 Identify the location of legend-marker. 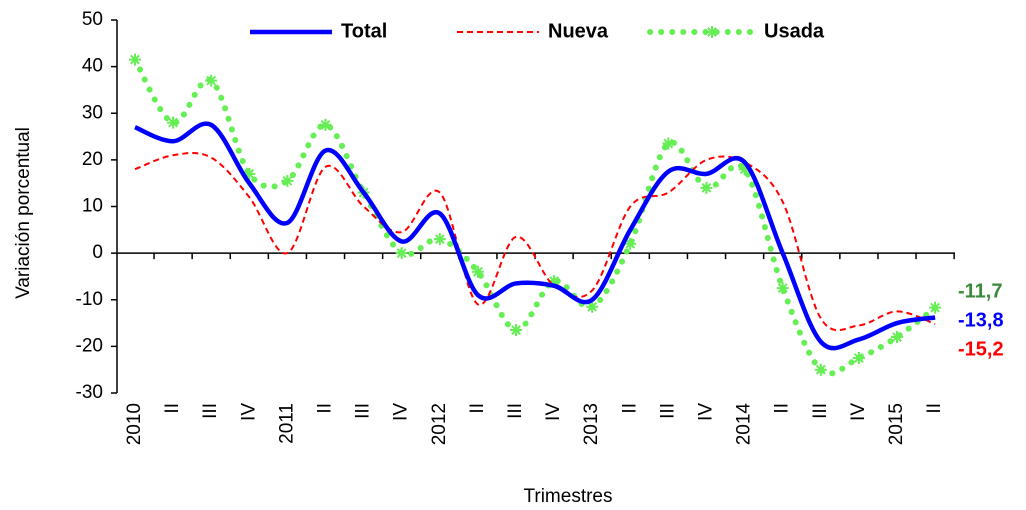
(712, 32).